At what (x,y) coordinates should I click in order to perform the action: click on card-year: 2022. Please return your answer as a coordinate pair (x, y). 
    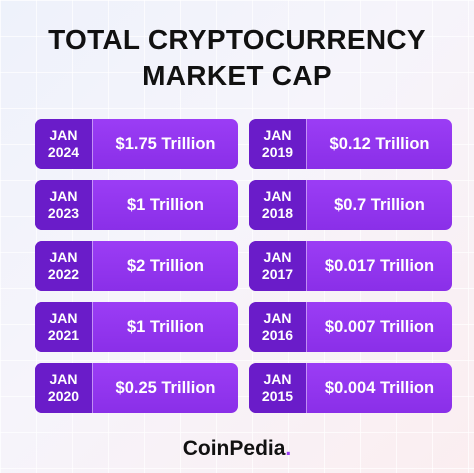
    Looking at the image, I should click on (63, 274).